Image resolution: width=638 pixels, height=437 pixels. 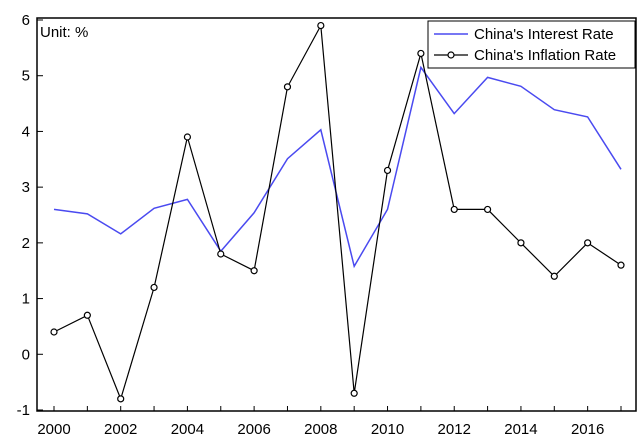 What do you see at coordinates (253, 429) in the screenshot?
I see `x-tick-label: 2006` at bounding box center [253, 429].